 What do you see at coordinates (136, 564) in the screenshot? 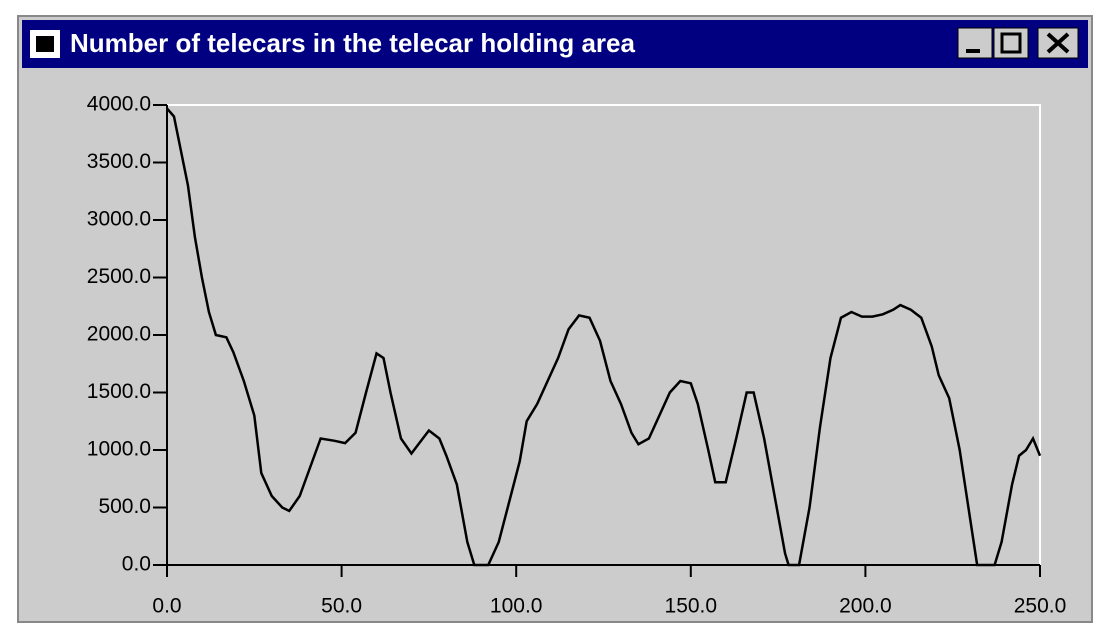
I see `y-tick-label: 0.0` at bounding box center [136, 564].